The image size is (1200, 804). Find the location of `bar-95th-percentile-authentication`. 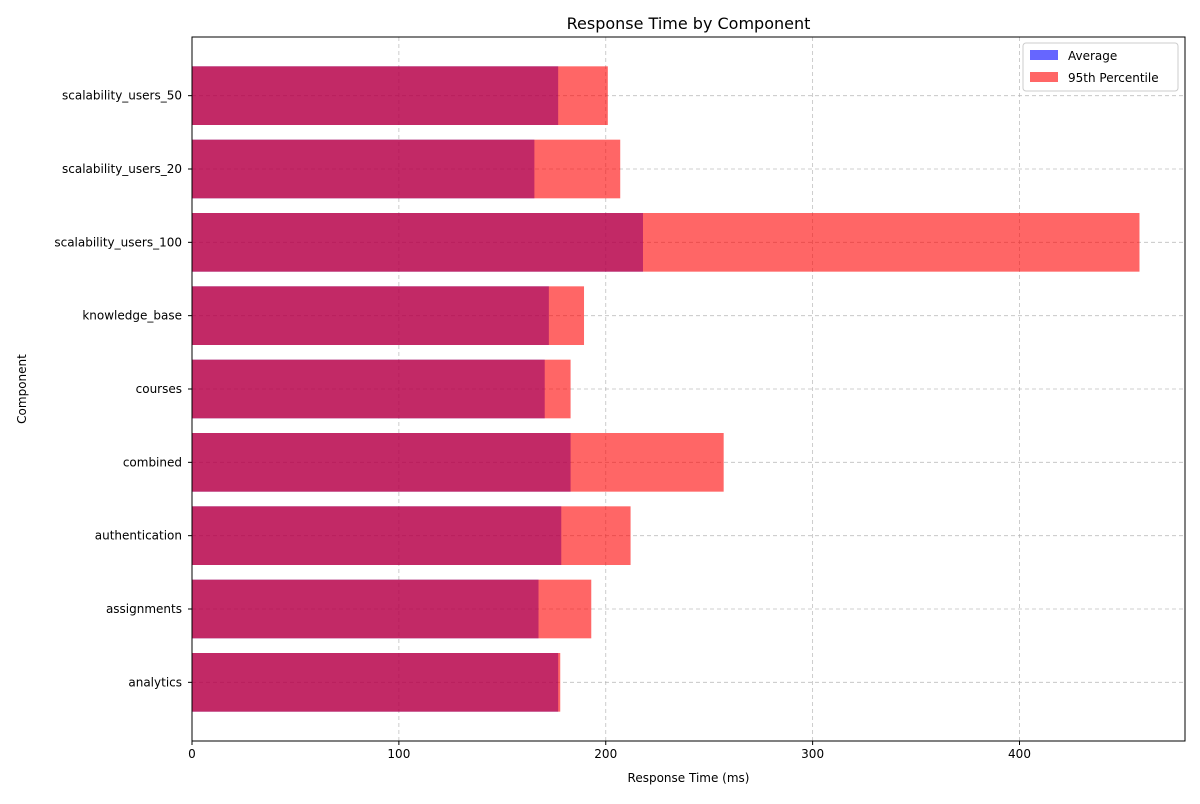

bar-95th-percentile-authentication is located at coordinates (411, 535).